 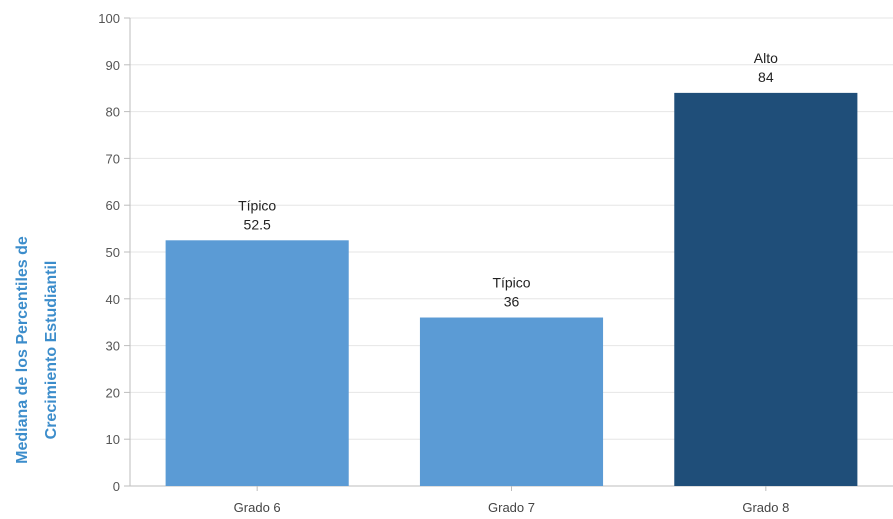 What do you see at coordinates (511, 507) in the screenshot?
I see `x-tick-label: Grado 7` at bounding box center [511, 507].